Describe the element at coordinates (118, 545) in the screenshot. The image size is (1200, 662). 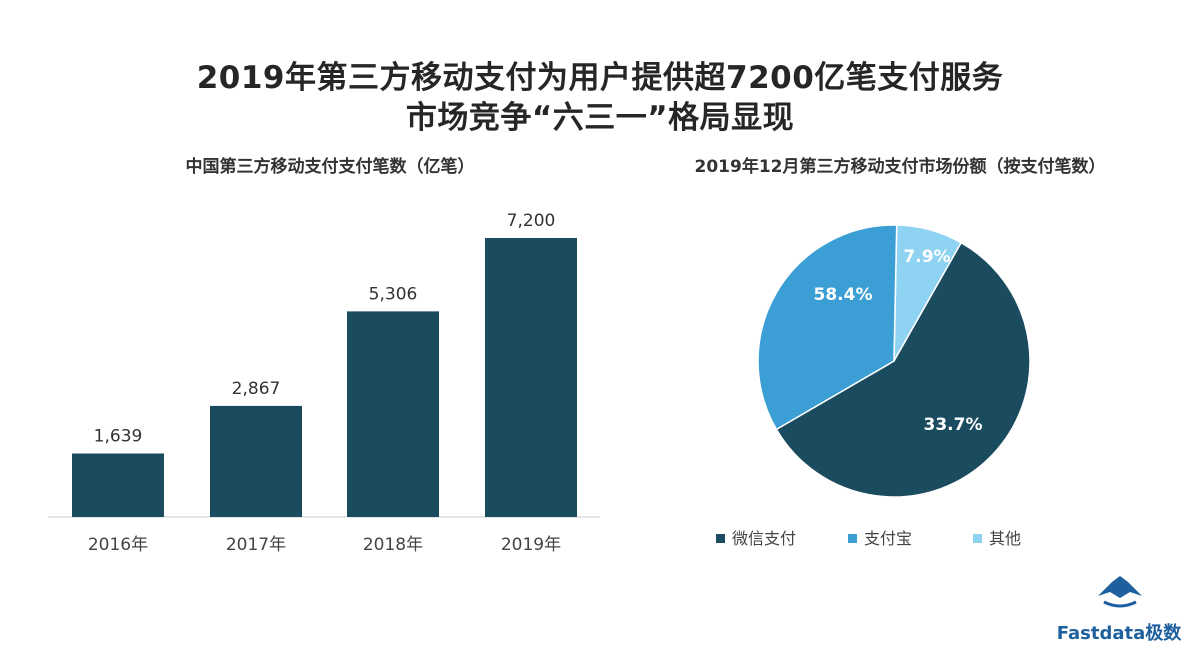
I see `x-tick-label: 2016年` at that location.